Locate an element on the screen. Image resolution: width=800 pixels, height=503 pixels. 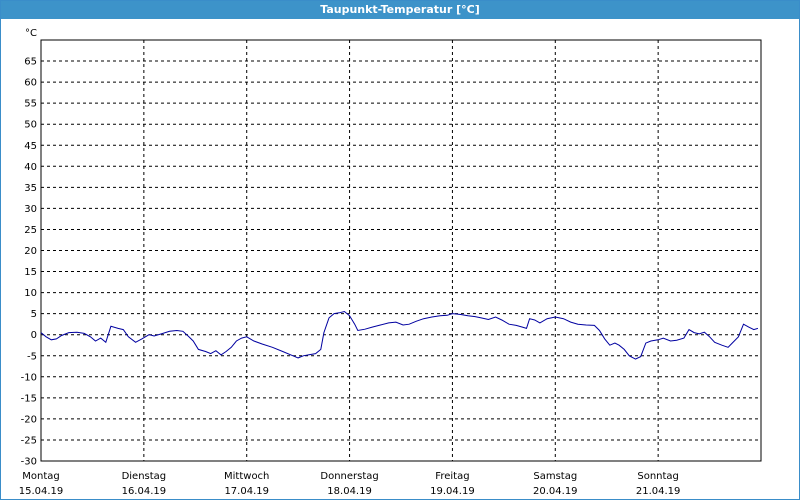
x-tick-day-label: Donnerstag is located at coordinates (349, 476).